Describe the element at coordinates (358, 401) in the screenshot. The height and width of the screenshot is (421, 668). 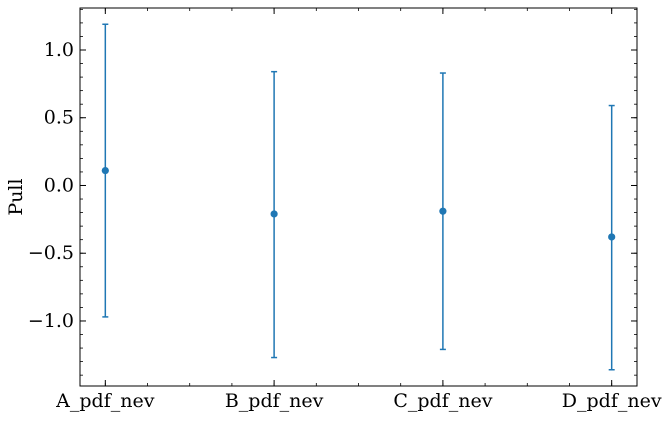
I see `x-tick-labels: A_pdf_nev B_pdf_nev C_pdf_nev D_pdf_nev` at that location.